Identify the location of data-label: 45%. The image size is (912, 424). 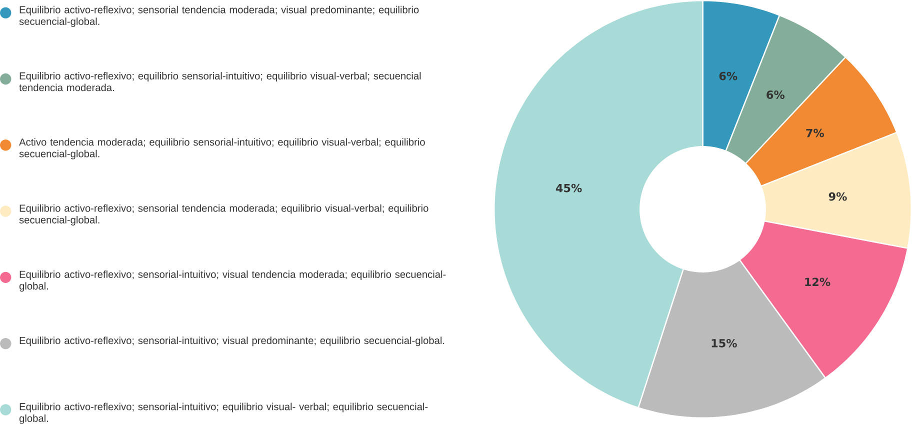
(569, 188).